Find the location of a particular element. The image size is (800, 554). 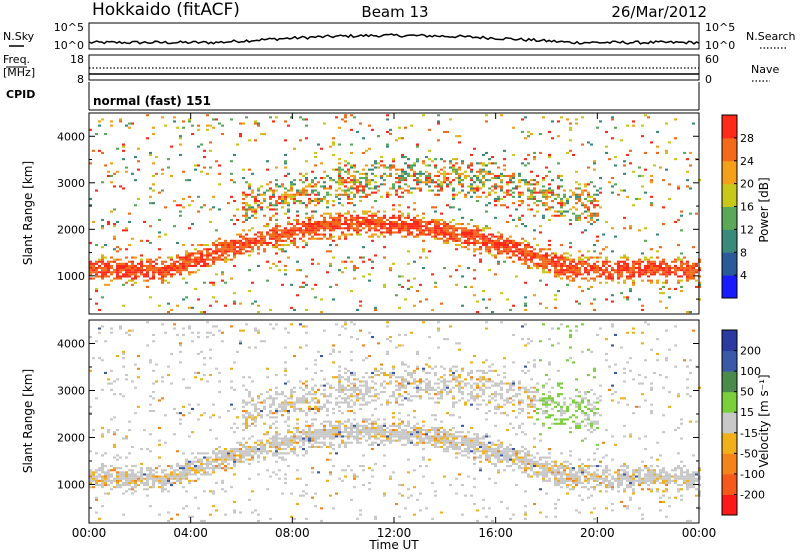

power-colorbar-segment is located at coordinates (729, 172).